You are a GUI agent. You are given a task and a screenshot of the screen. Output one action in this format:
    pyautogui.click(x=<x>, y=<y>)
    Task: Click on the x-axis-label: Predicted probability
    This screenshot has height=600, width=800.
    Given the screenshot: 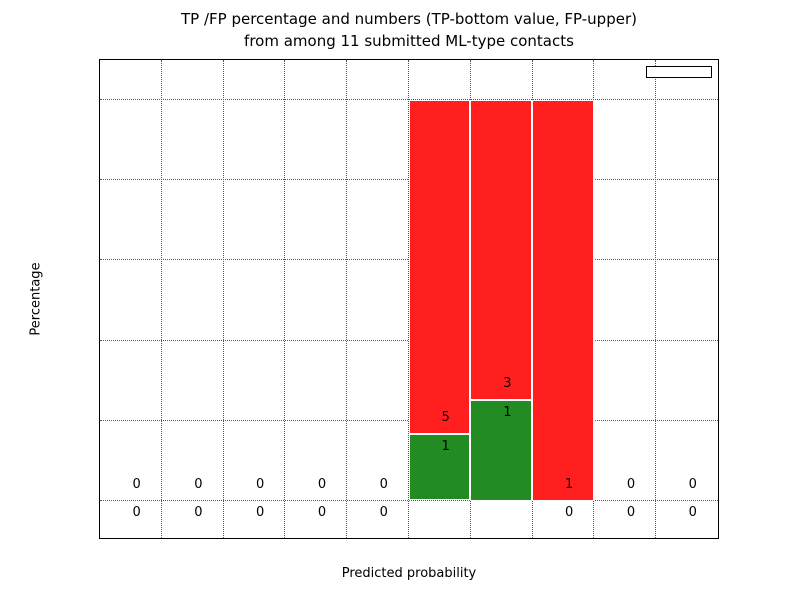 What is the action you would take?
    pyautogui.click(x=409, y=573)
    